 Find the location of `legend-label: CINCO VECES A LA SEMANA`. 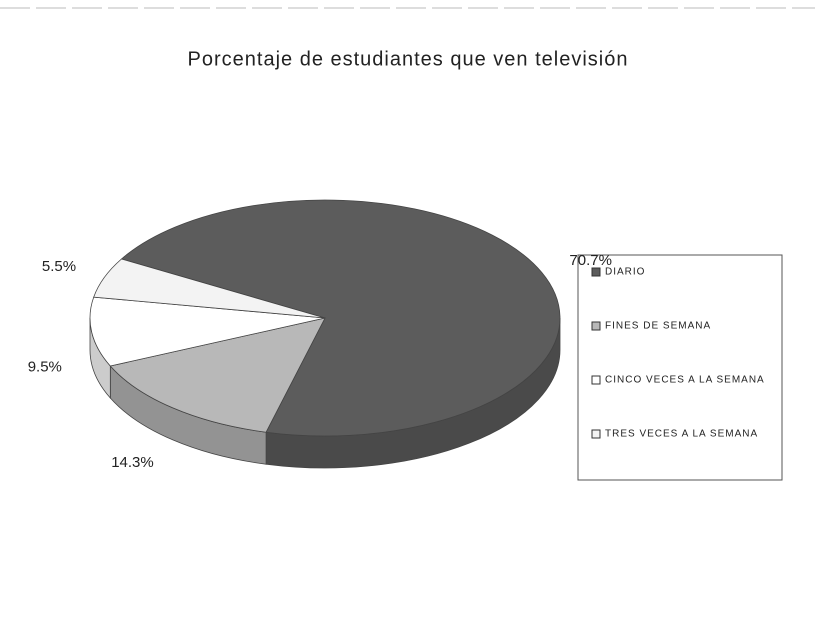

legend-label: CINCO VECES A LA SEMANA is located at coordinates (685, 380).